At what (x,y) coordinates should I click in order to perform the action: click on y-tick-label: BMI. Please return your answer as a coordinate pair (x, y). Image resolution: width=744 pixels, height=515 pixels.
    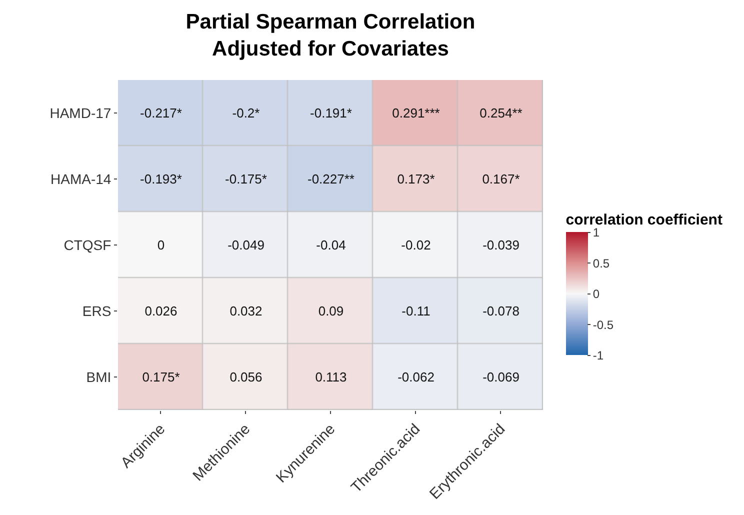
    Looking at the image, I should click on (99, 376).